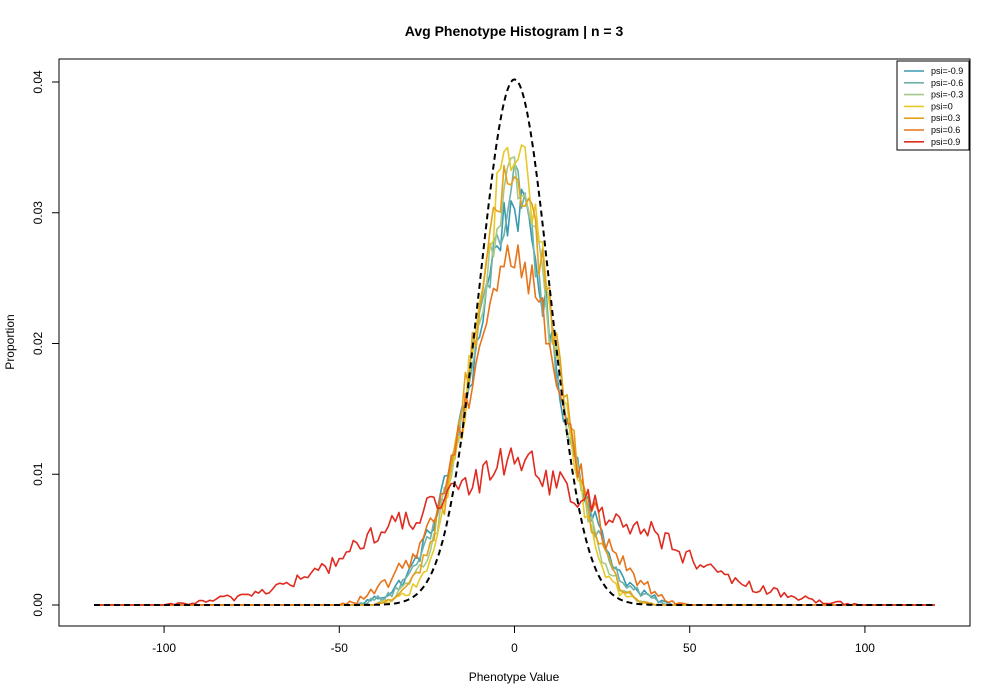 This screenshot has height=700, width=1000. What do you see at coordinates (38, 213) in the screenshot?
I see `y-tick-label: 0.03` at bounding box center [38, 213].